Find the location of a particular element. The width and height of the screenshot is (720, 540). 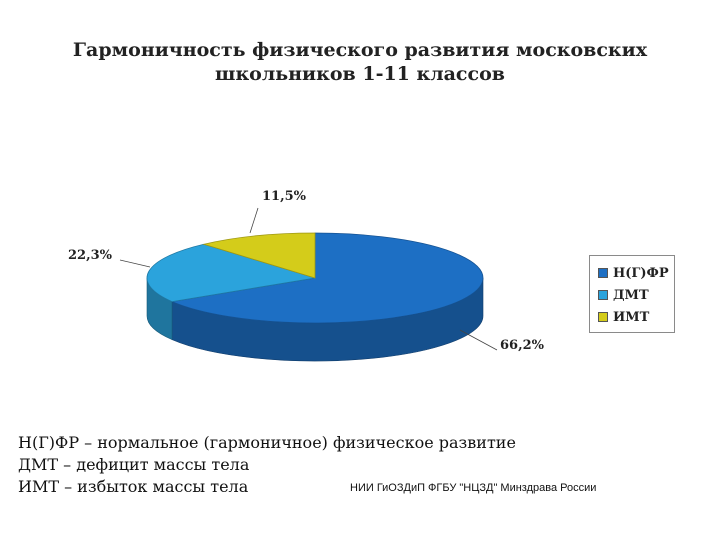

note-imt: ИМТ – избыток массы тела is located at coordinates (133, 486).